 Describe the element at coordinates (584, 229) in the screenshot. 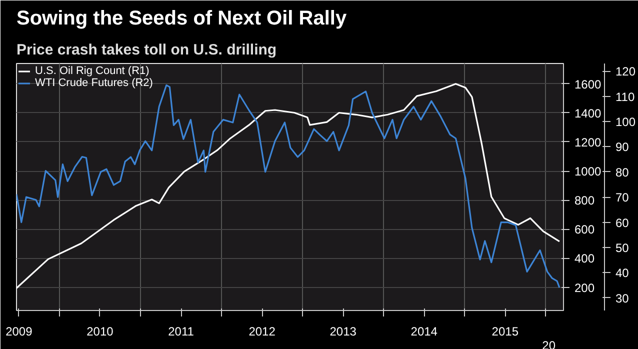

I see `y-tick-label: 600` at that location.